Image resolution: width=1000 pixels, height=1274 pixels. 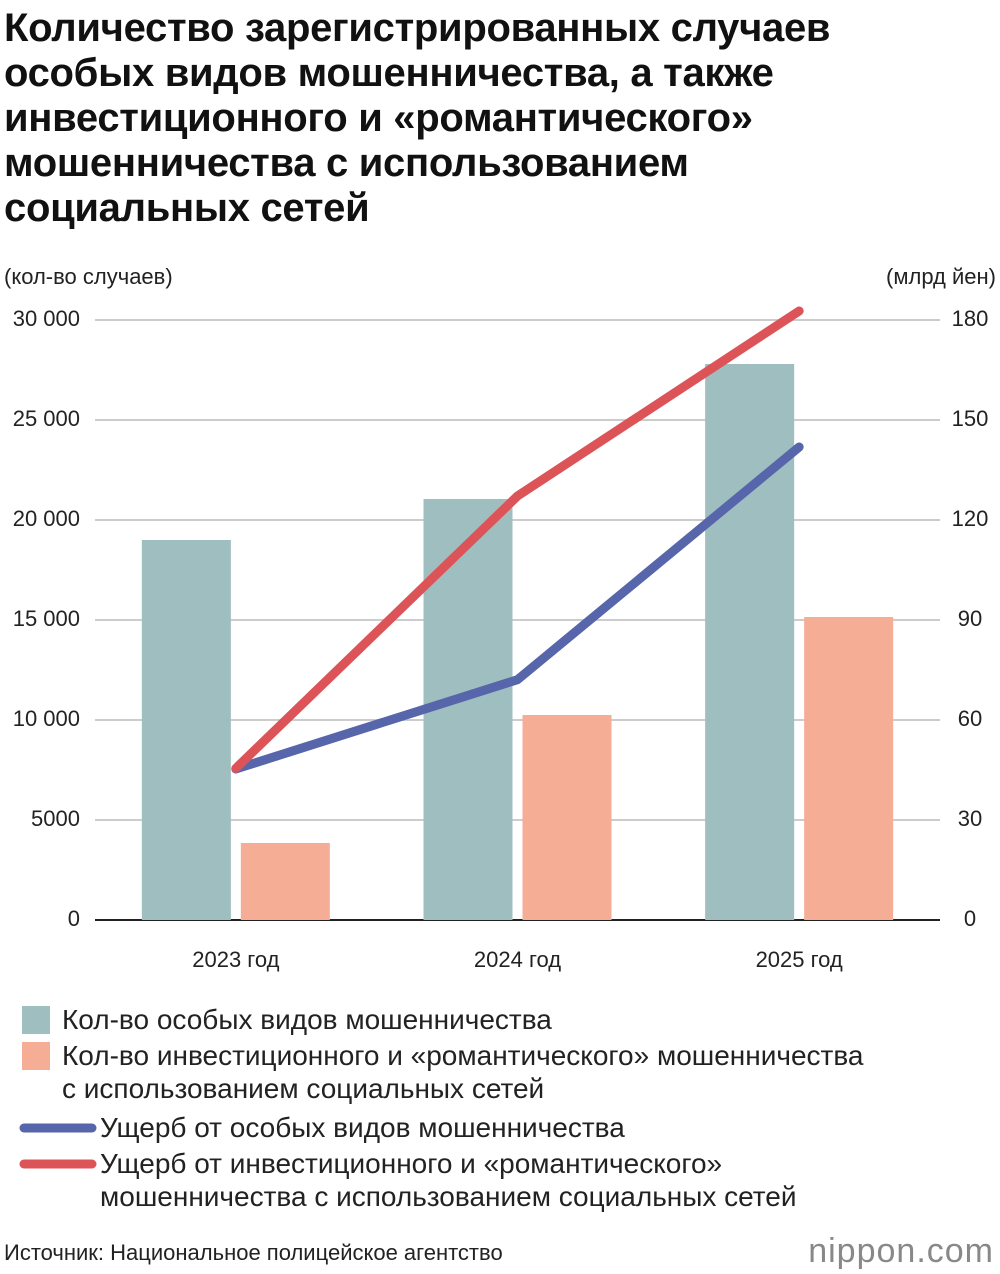 I want to click on legend-label: Кол-во особых видов мошенничества, so click(x=307, y=1019).